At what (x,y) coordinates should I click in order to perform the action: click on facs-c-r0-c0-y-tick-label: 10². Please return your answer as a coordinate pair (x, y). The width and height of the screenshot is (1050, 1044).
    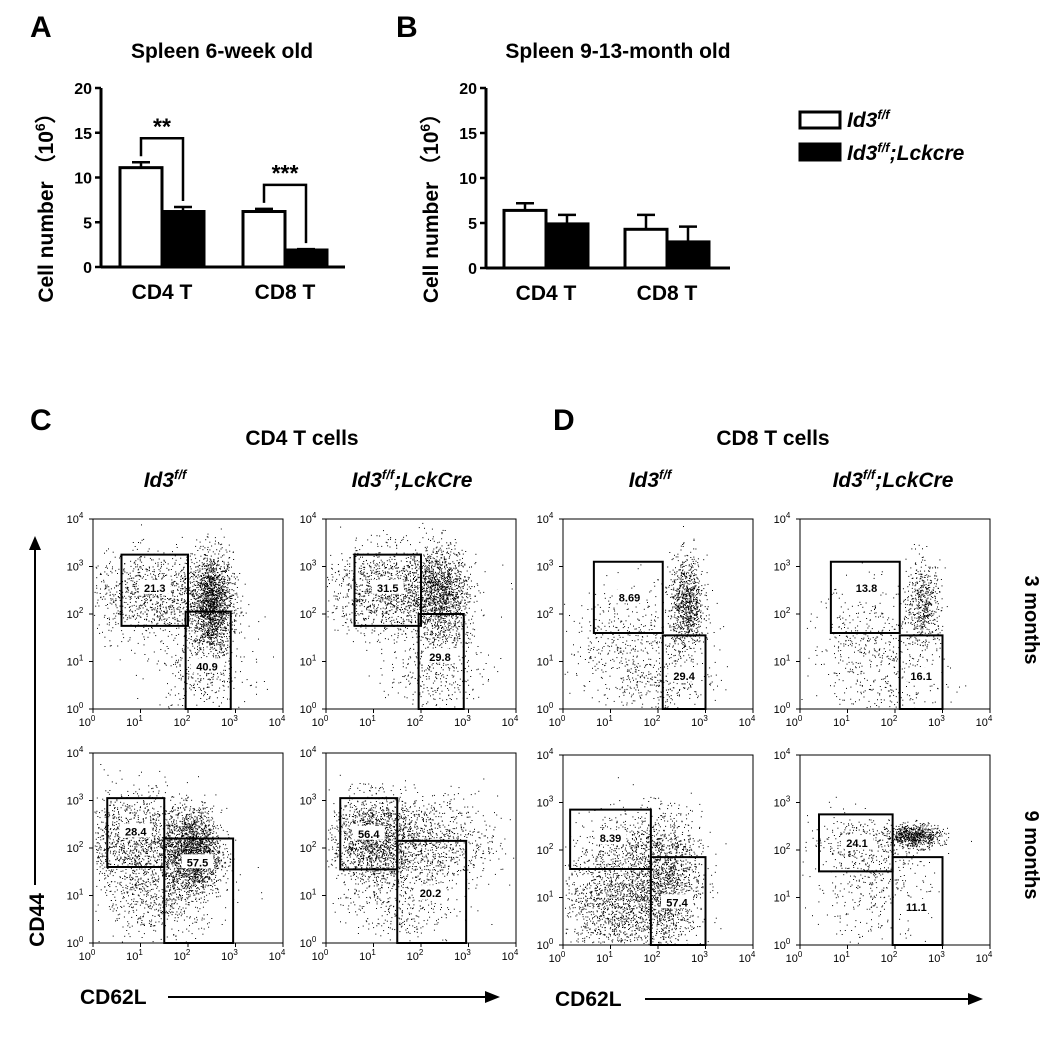
    Looking at the image, I should click on (75, 613).